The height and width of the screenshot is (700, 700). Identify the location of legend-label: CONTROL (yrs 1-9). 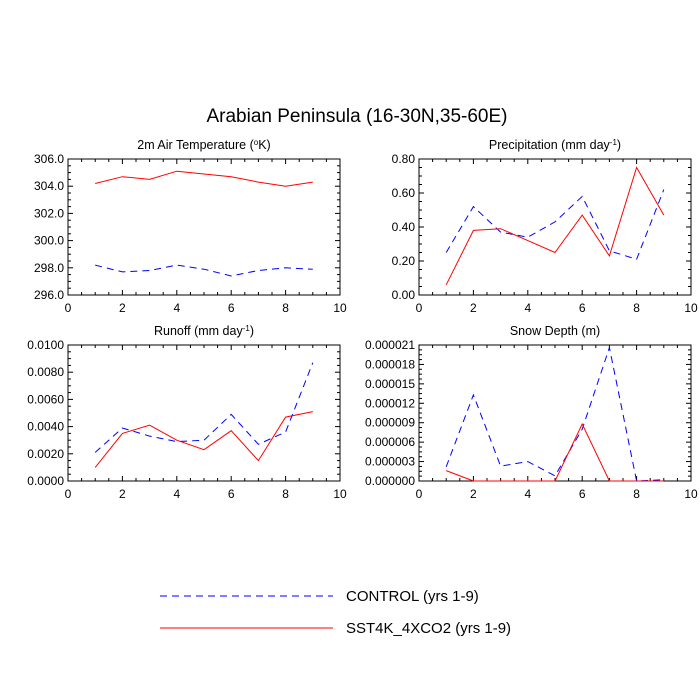
(412, 596).